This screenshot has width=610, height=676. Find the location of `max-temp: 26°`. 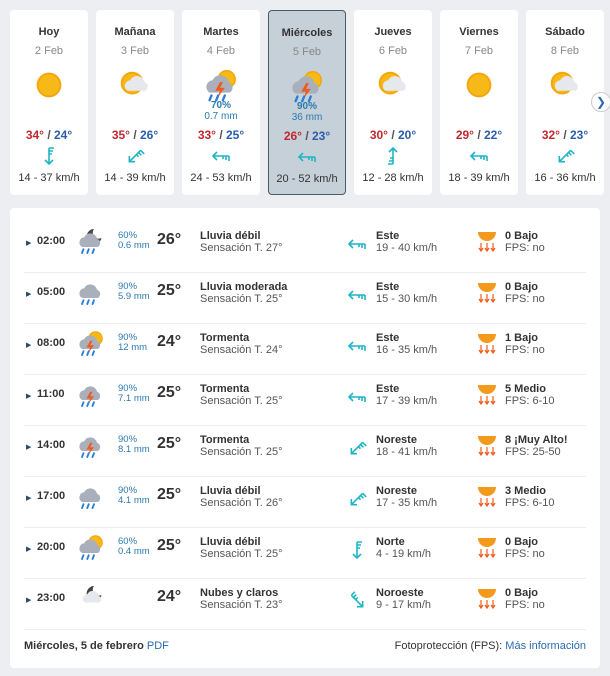

max-temp: 26° is located at coordinates (292, 136).